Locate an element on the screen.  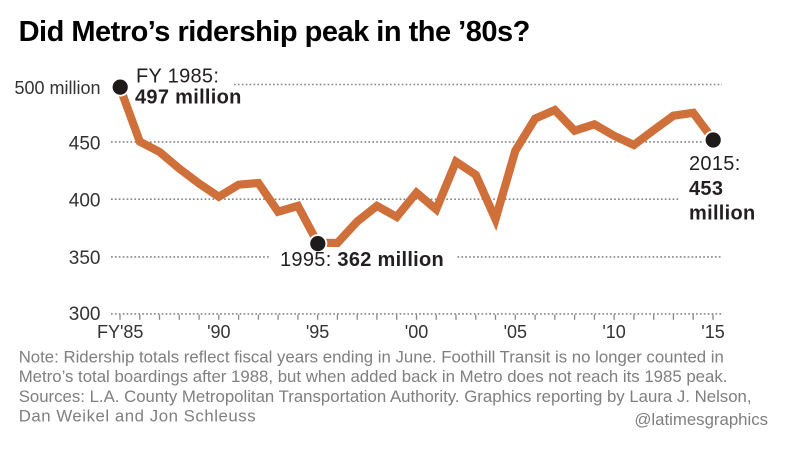
svg-text: 400 is located at coordinates (85, 200).